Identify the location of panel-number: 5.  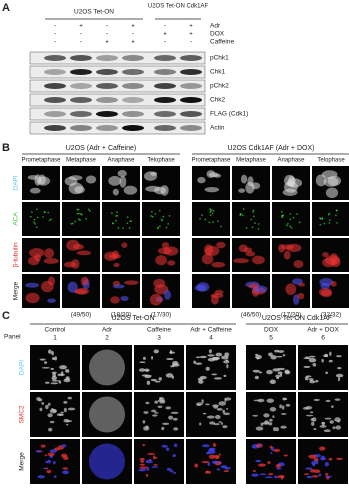
(271, 338).